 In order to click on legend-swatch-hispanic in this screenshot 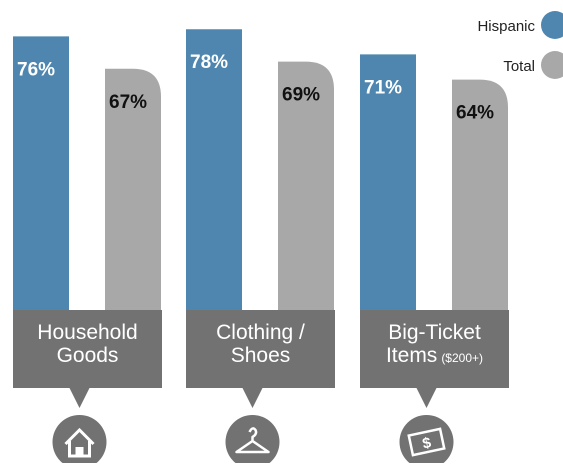, I will do `click(552, 25)`.